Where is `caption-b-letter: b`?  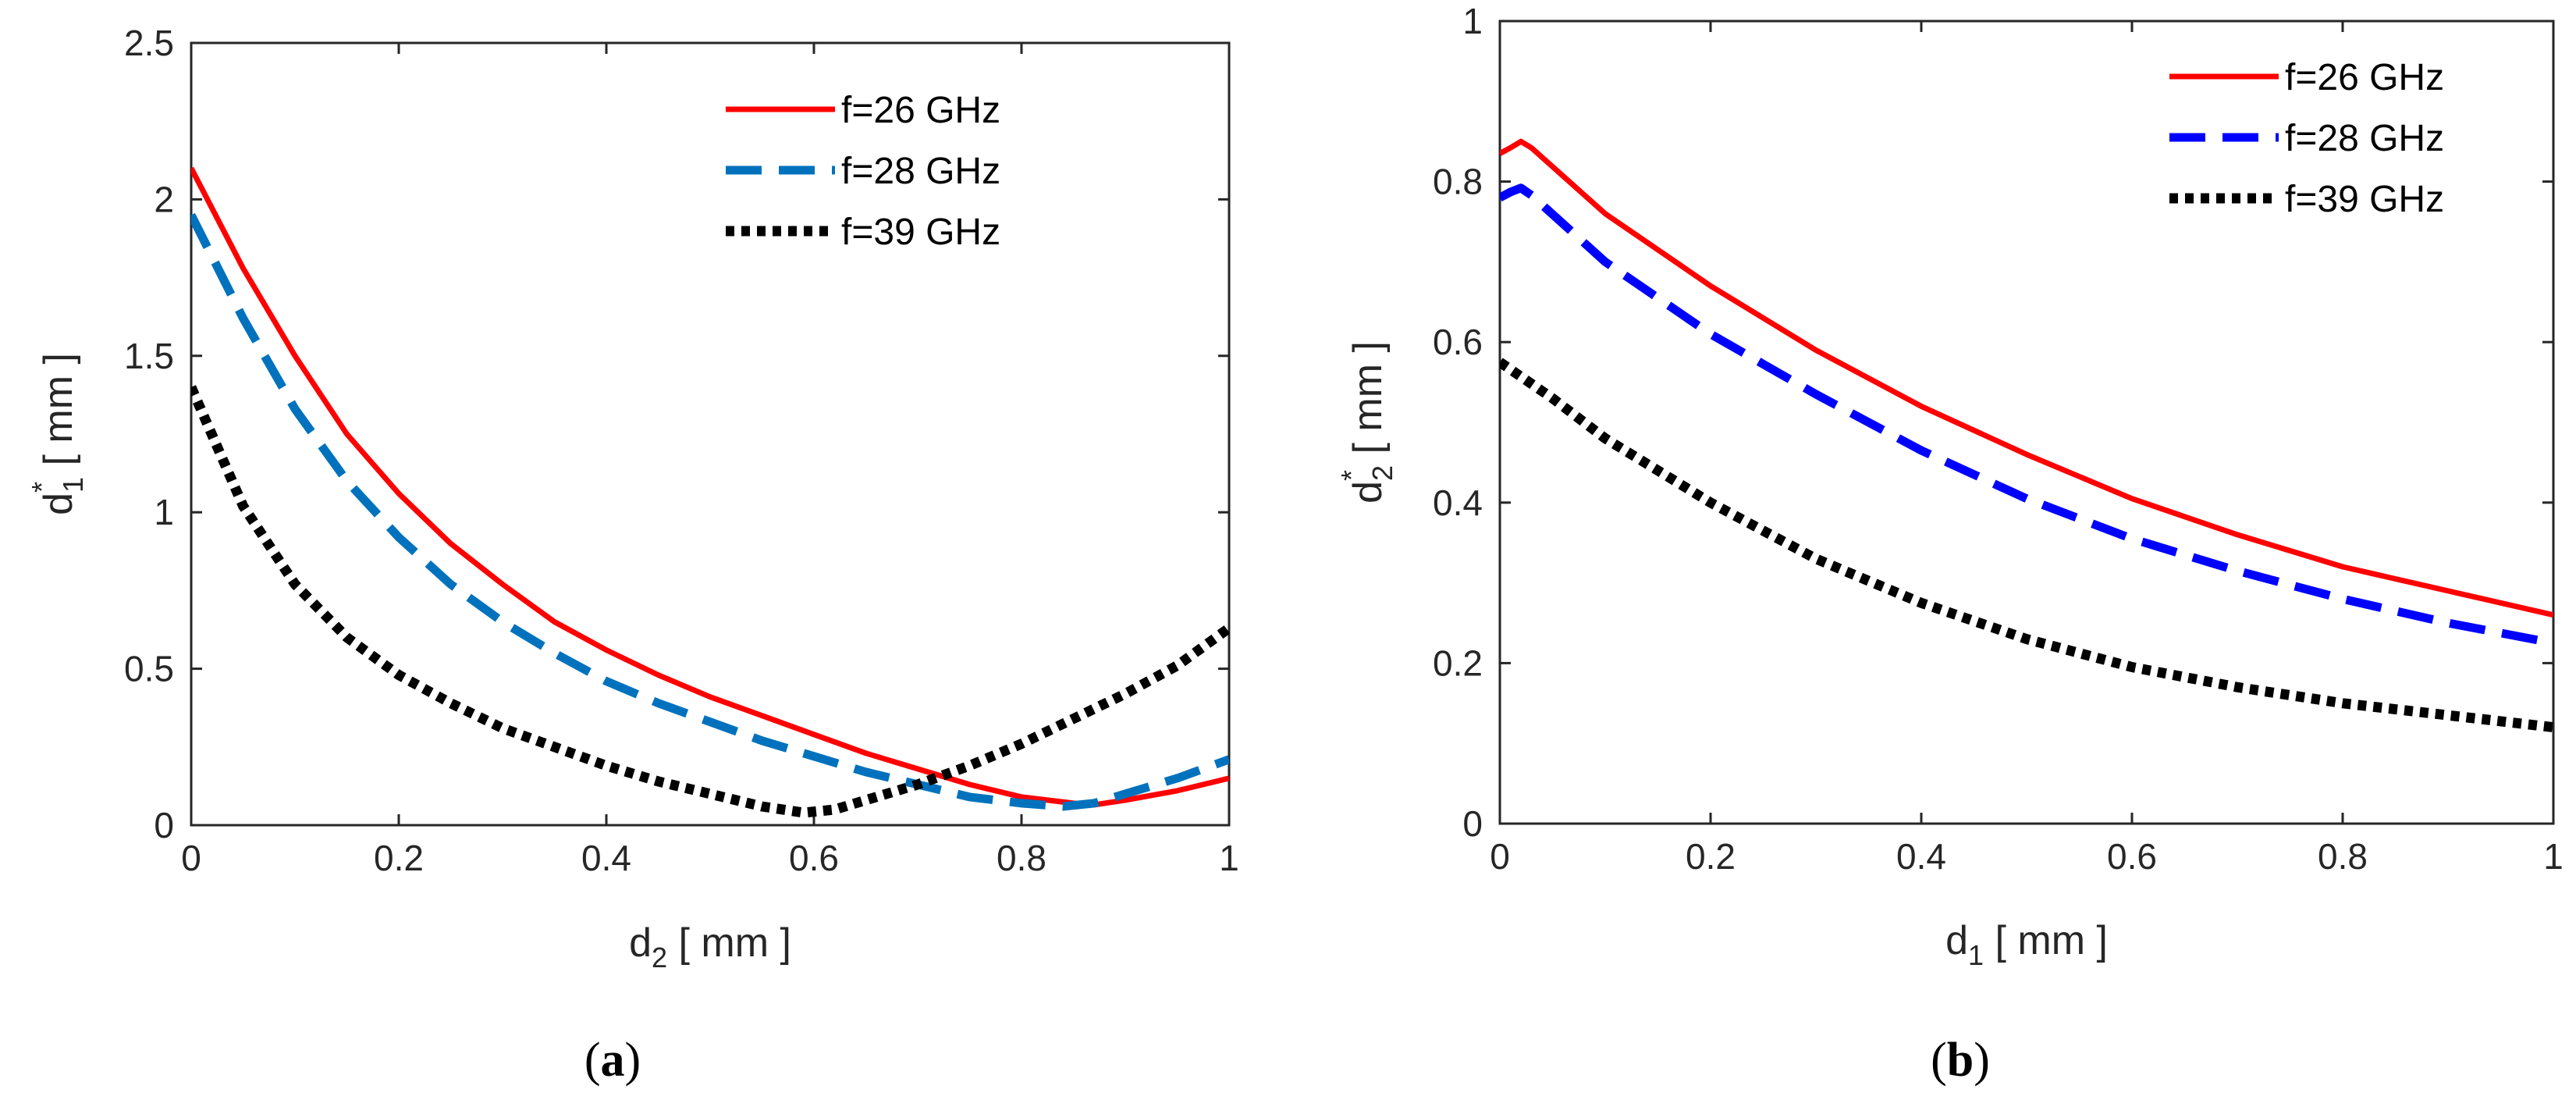
caption-b-letter: b is located at coordinates (1961, 1060).